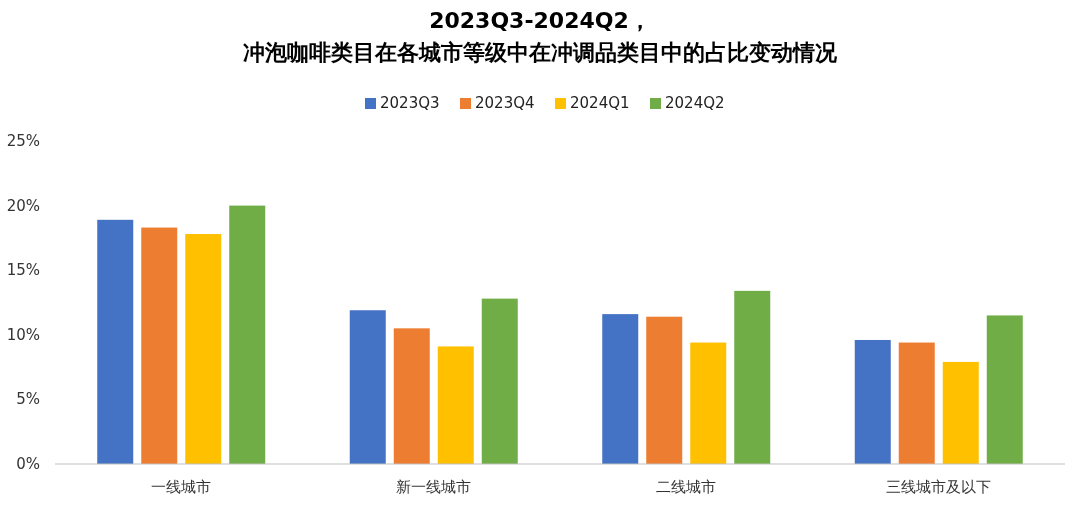  What do you see at coordinates (600, 103) in the screenshot?
I see `legend-label: 2024Q1` at bounding box center [600, 103].